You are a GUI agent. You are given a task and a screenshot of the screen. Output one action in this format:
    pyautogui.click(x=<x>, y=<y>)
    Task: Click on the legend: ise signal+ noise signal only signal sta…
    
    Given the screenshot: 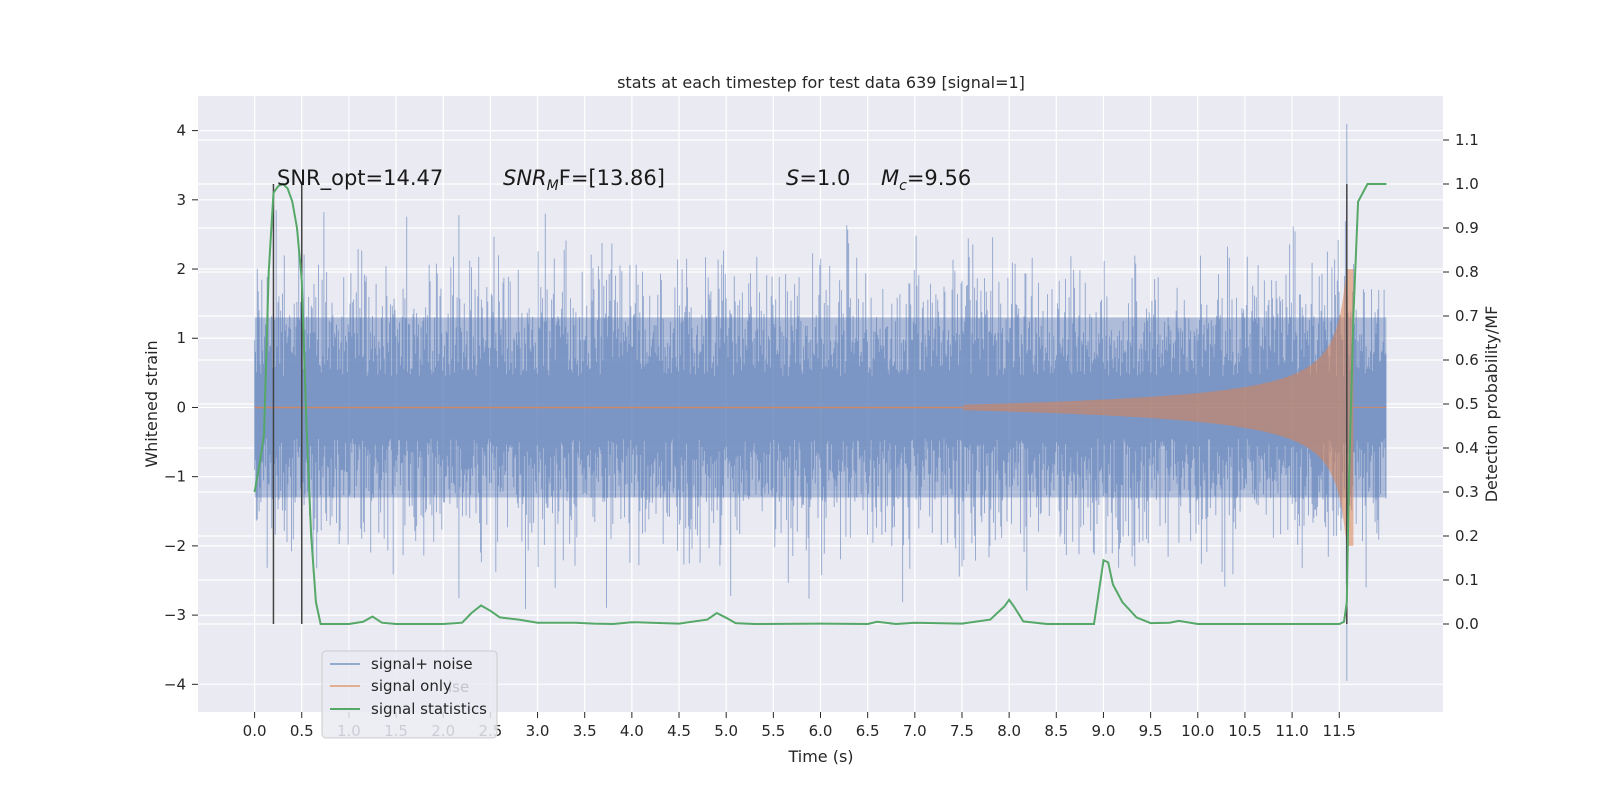 What is the action you would take?
    pyautogui.click(x=409, y=694)
    